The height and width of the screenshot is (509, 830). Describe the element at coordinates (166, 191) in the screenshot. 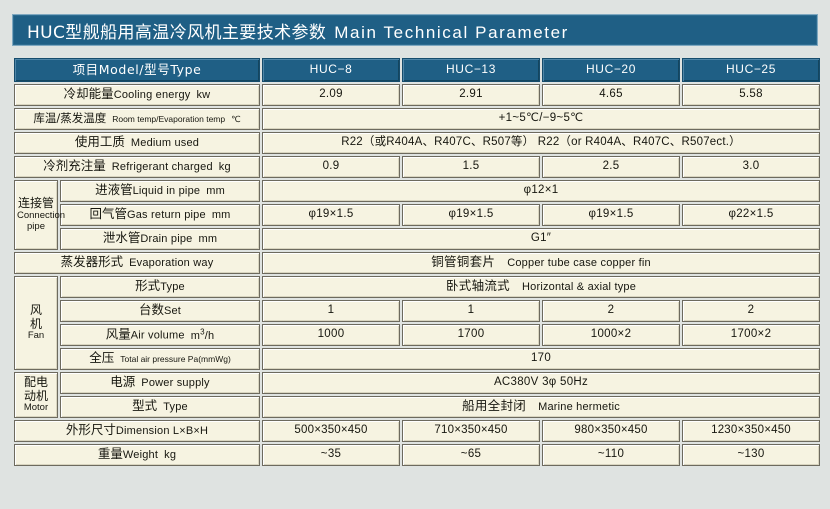

I see `label-en: Liquid in pipe` at that location.